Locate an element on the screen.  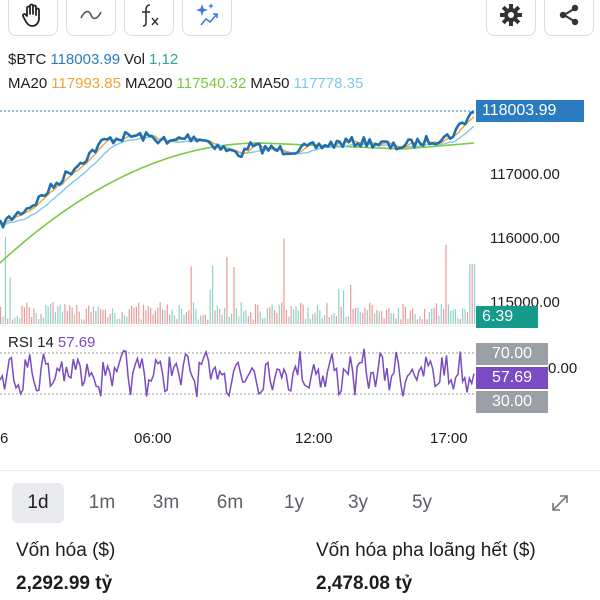
rsi-header-value: 57.69 is located at coordinates (76, 342).